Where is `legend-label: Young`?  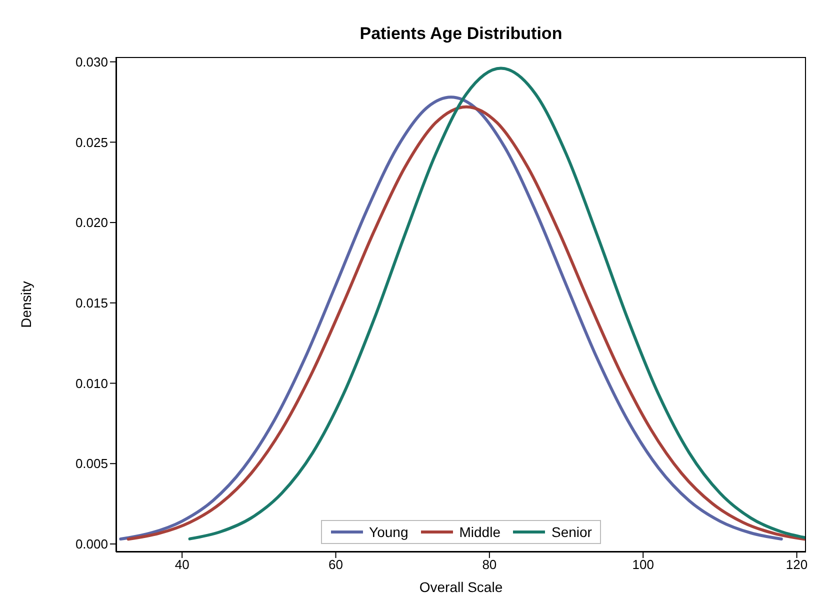
legend-label: Young is located at coordinates (388, 532).